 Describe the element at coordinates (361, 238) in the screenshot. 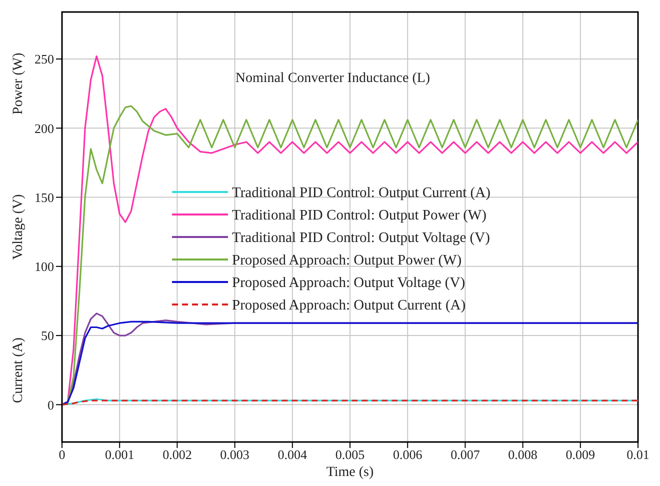

I see `legend-label: Traditional PID Control: Output Voltage (V)` at that location.